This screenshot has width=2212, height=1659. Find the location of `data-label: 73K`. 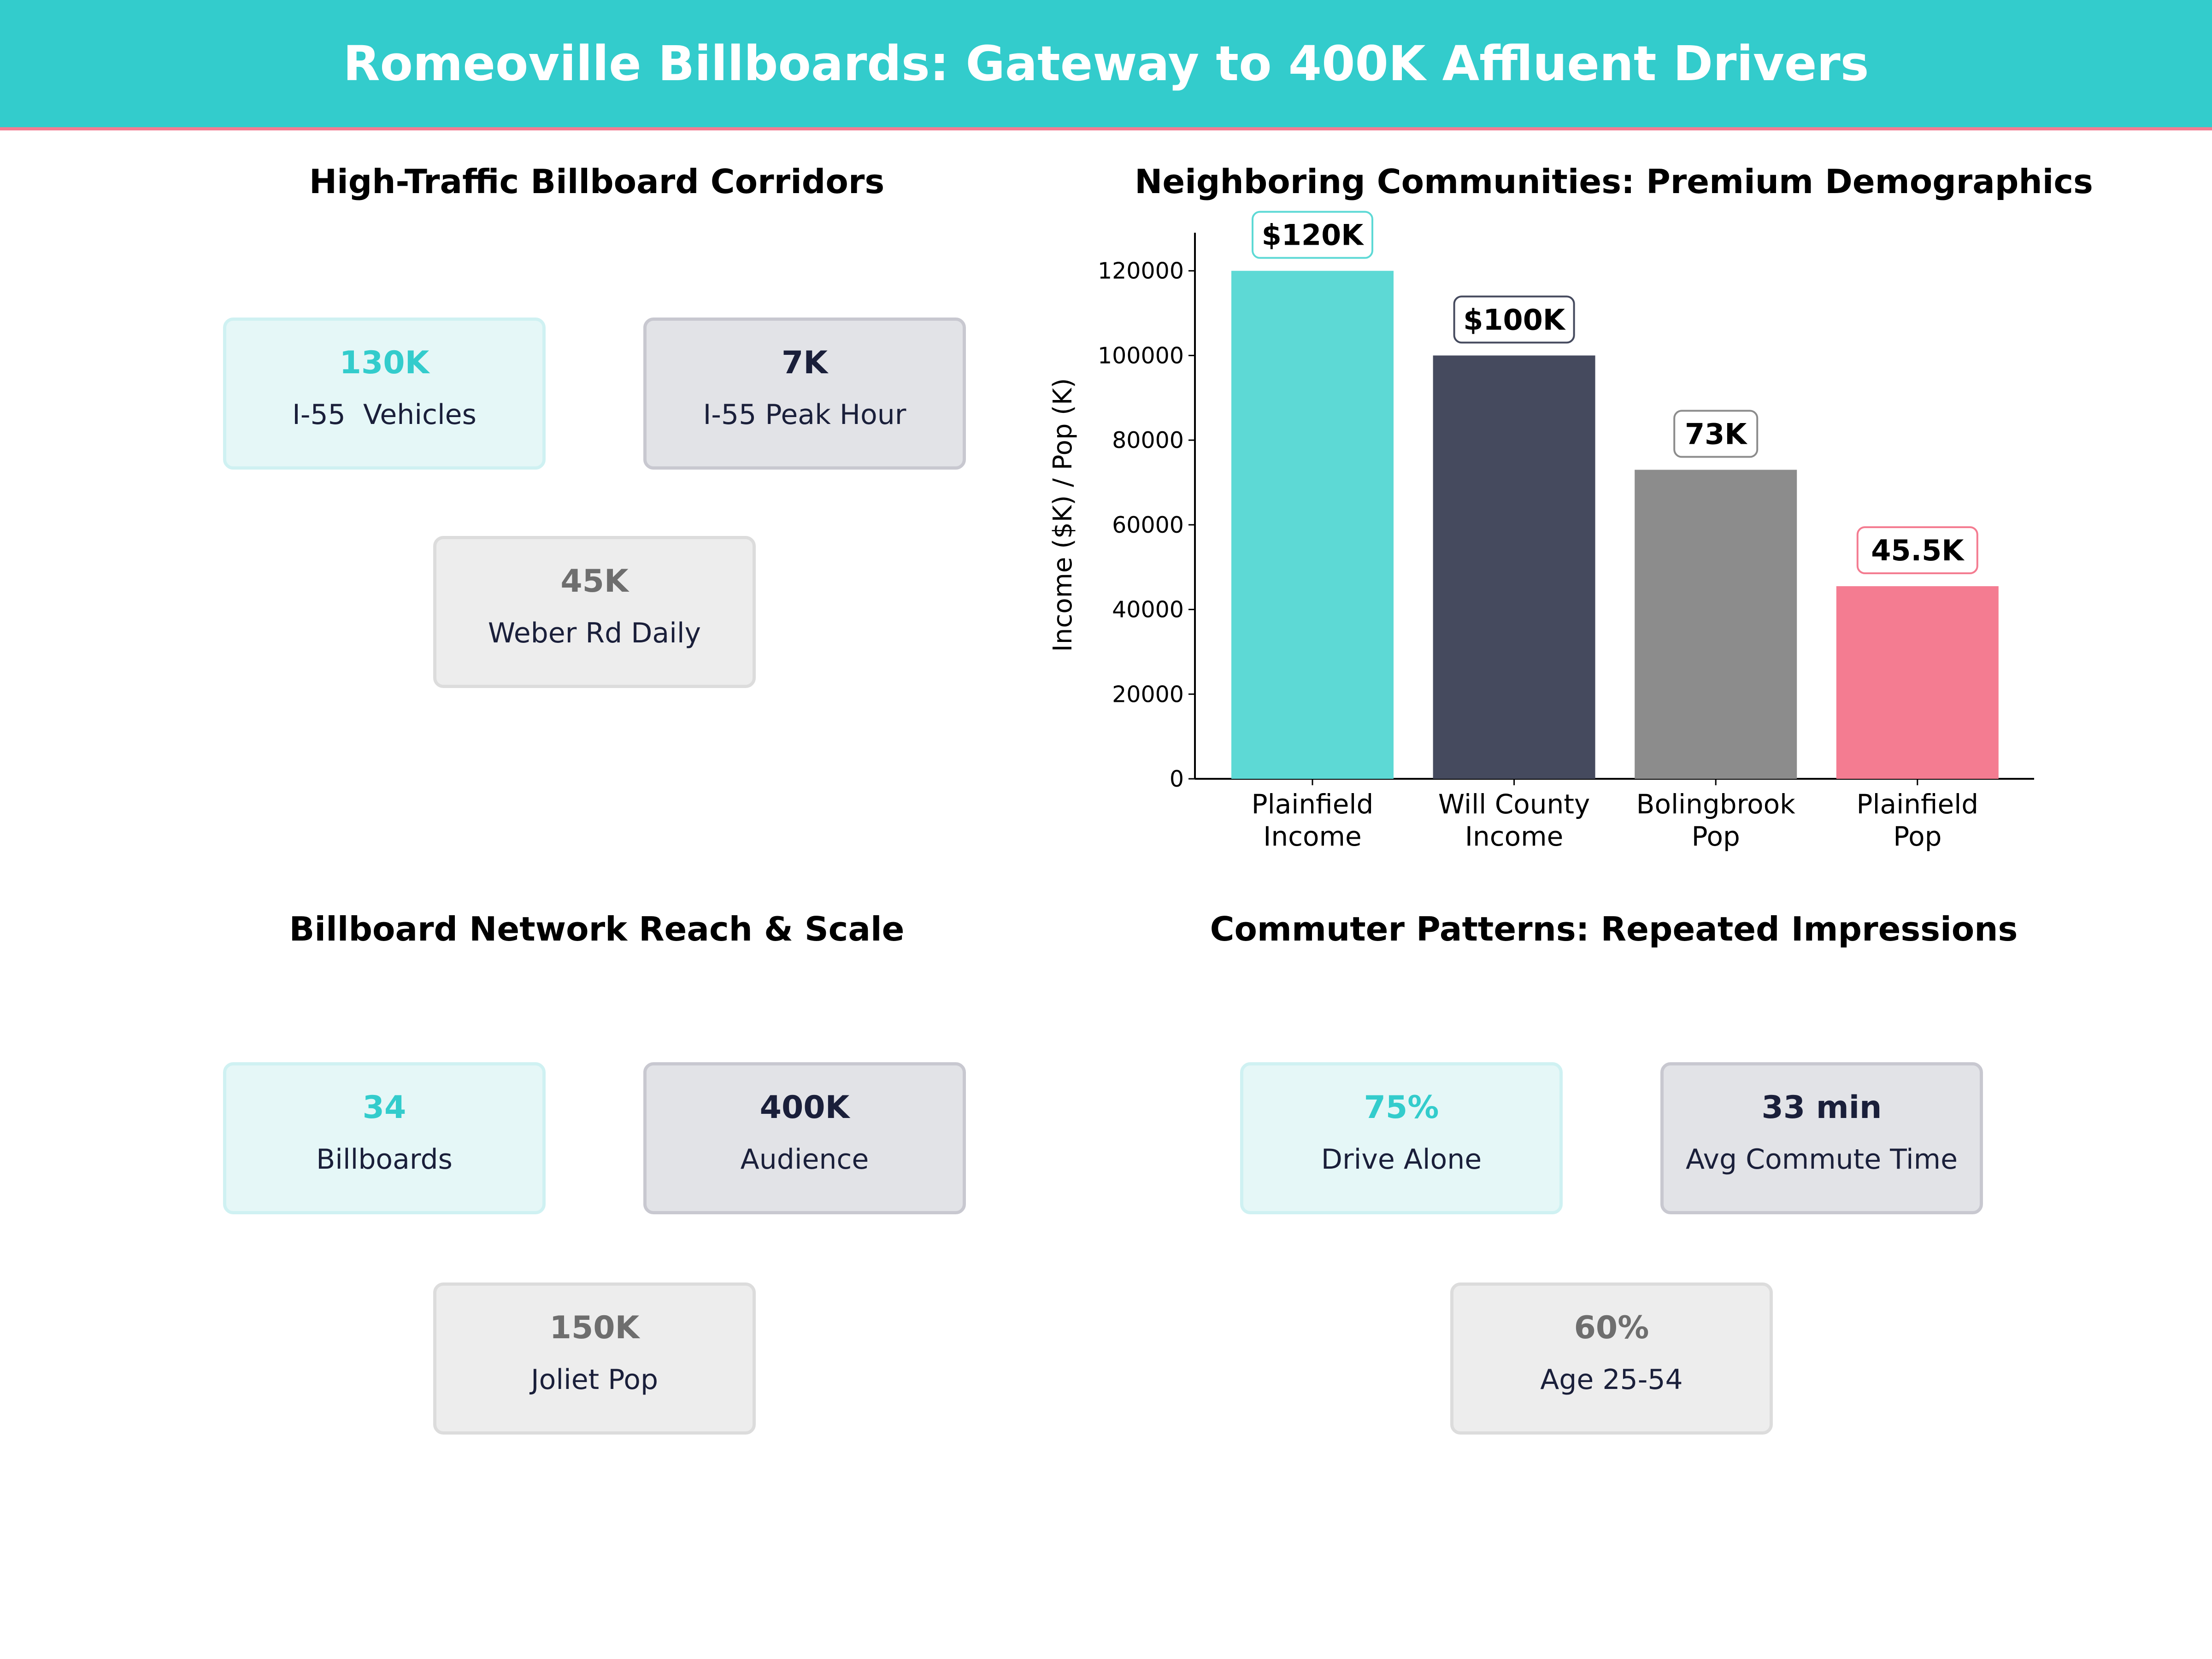

data-label: 73K is located at coordinates (1716, 434).